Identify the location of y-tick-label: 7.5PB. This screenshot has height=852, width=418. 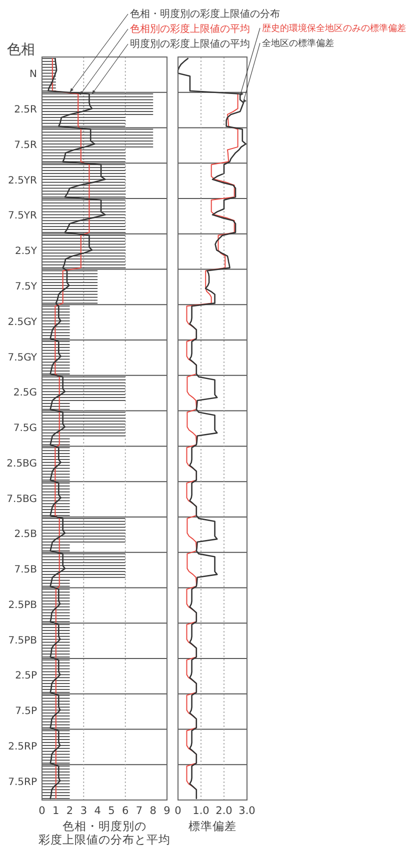
(23, 640).